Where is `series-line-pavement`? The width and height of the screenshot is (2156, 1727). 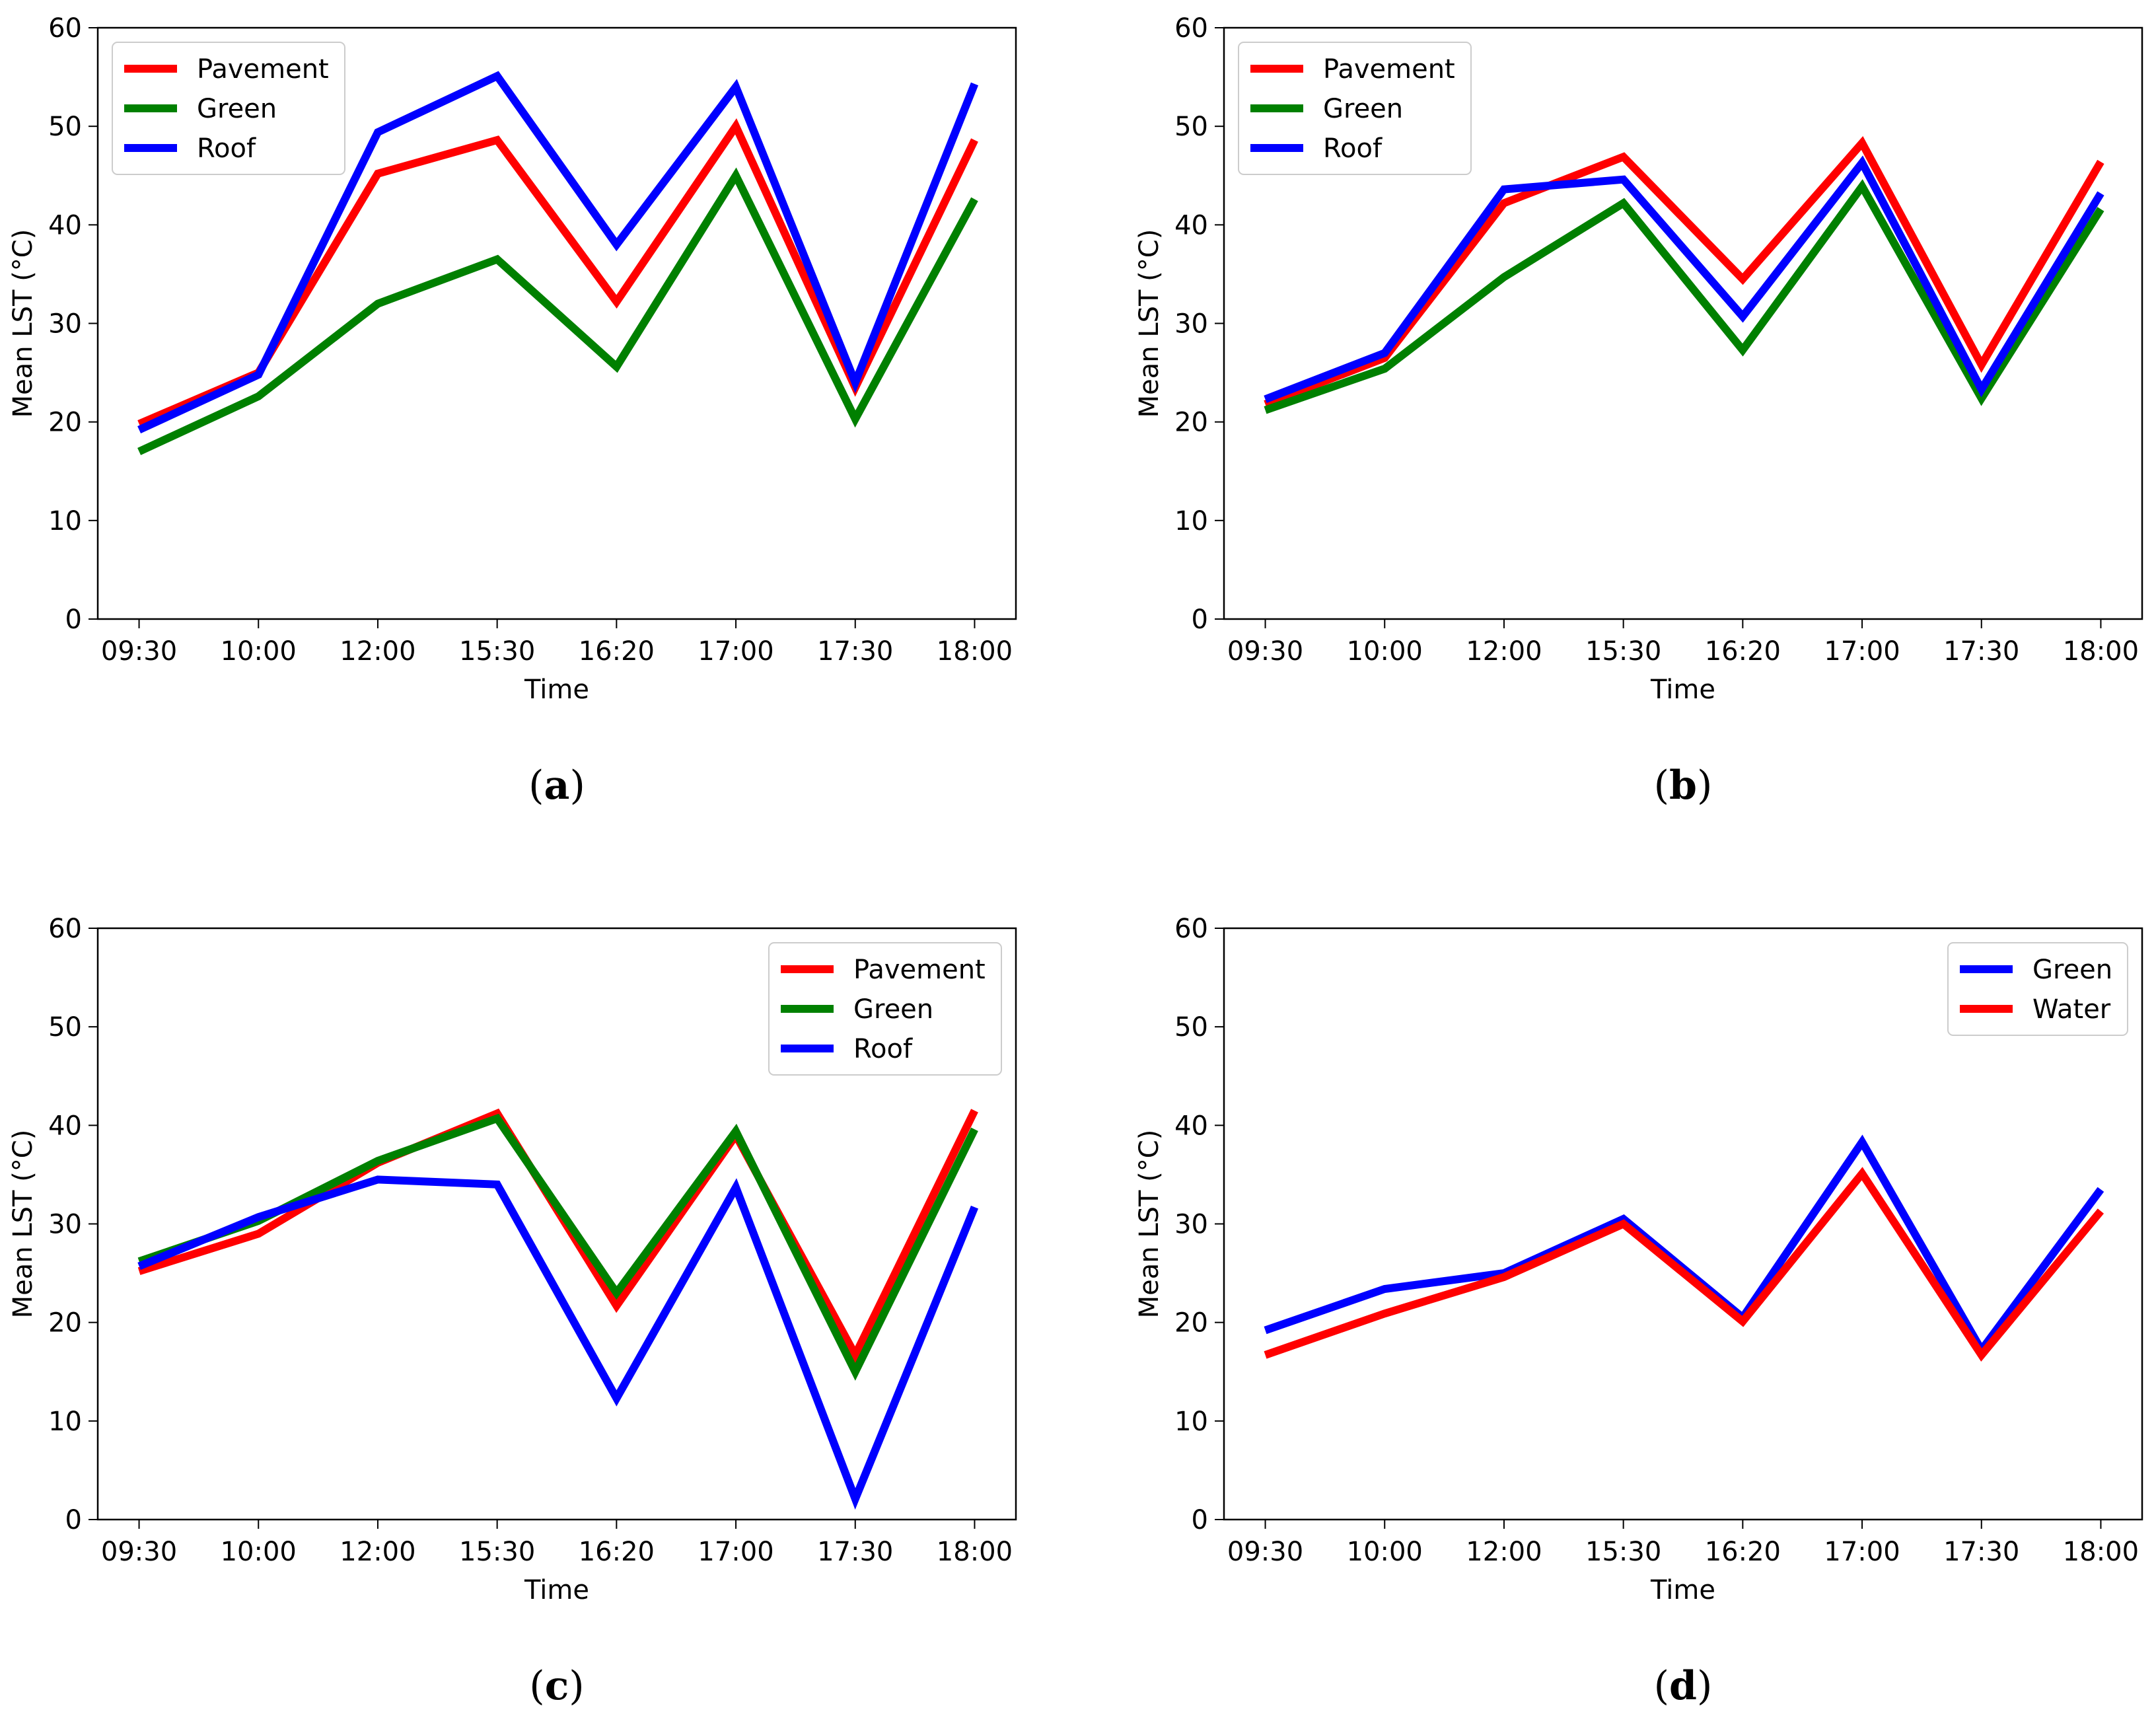 series-line-pavement is located at coordinates (557, 1236).